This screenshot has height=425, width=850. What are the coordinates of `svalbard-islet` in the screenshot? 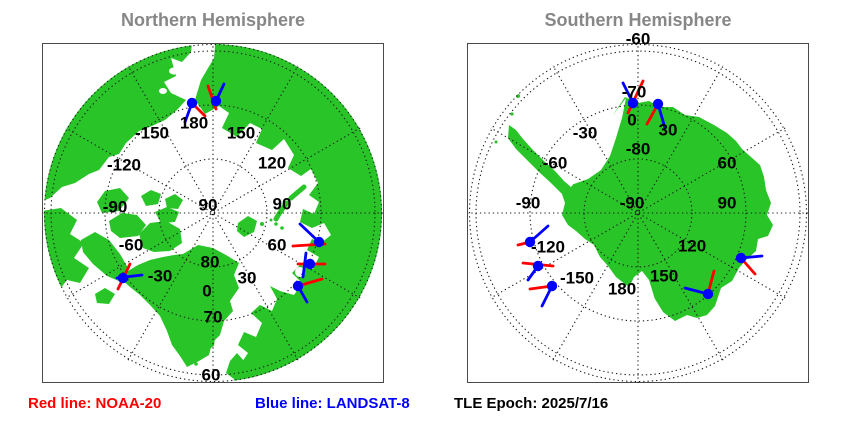 It's located at (262, 224).